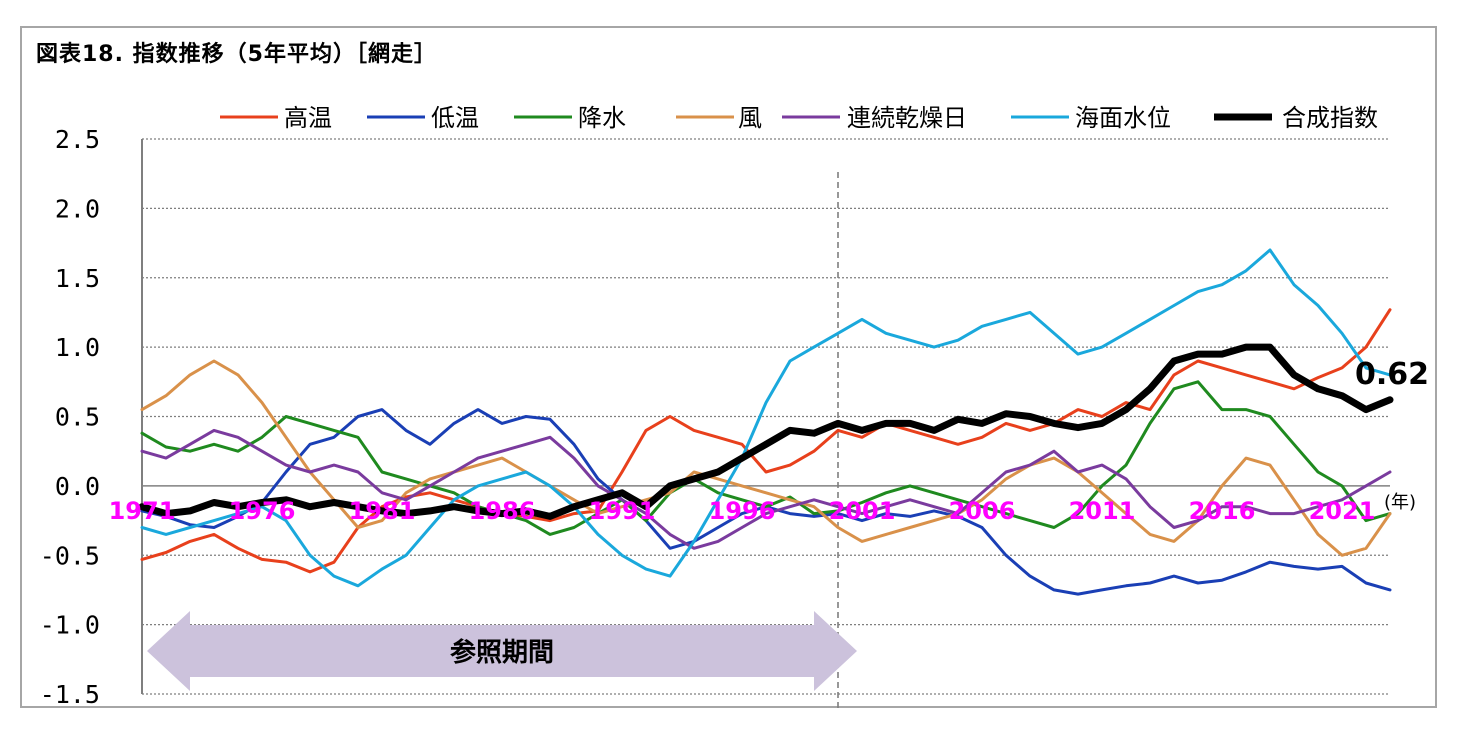 Image resolution: width=1461 pixels, height=736 pixels. Describe the element at coordinates (862, 511) in the screenshot. I see `x-tick-label: 2001` at that location.